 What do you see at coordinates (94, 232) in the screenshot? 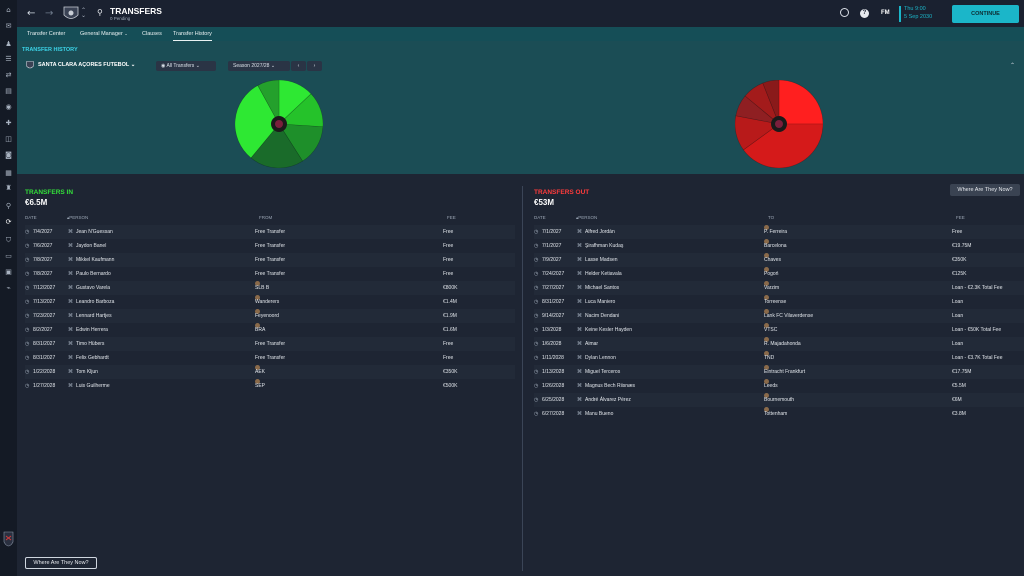
I see `person-name: Jean N'Guessan` at bounding box center [94, 232].